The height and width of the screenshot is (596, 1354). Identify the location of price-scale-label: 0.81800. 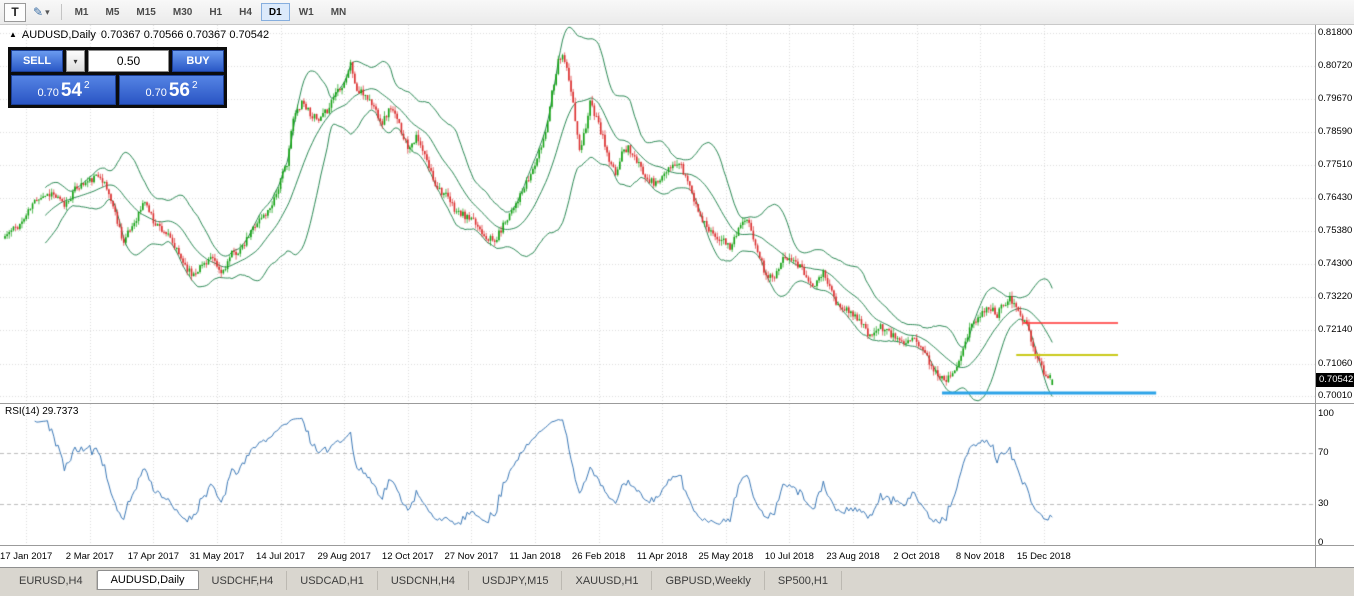
(1335, 32).